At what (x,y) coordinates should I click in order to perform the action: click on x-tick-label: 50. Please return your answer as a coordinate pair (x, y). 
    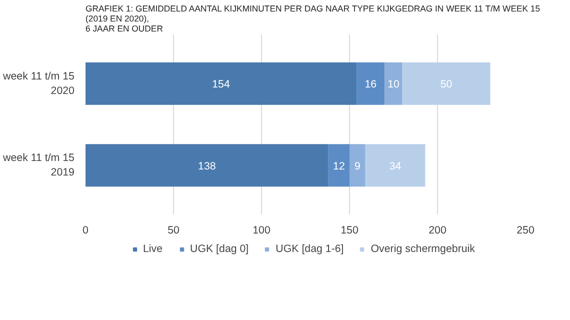
    Looking at the image, I should click on (174, 230).